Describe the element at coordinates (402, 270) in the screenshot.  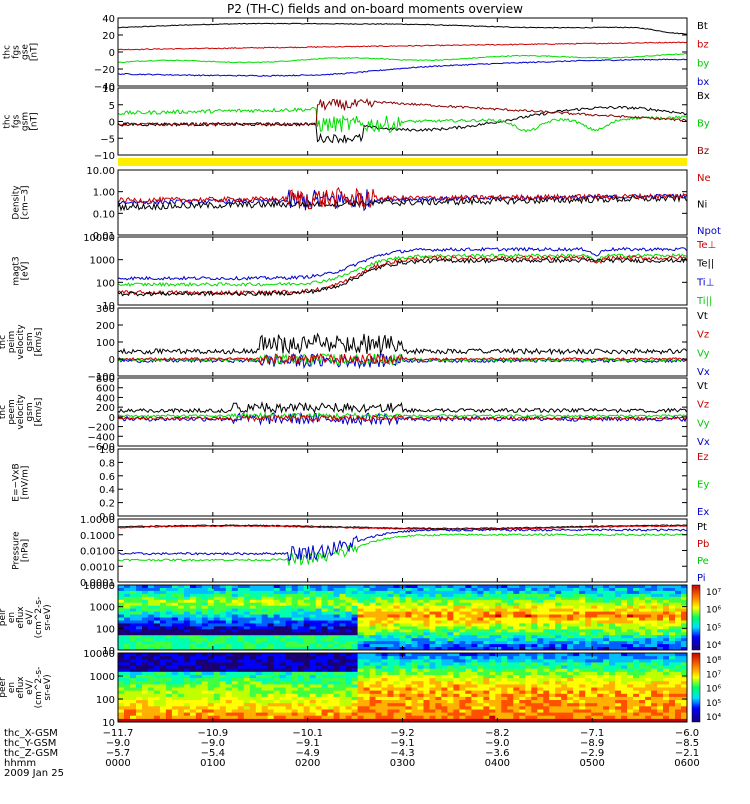
I see `series-Ti-par` at that location.